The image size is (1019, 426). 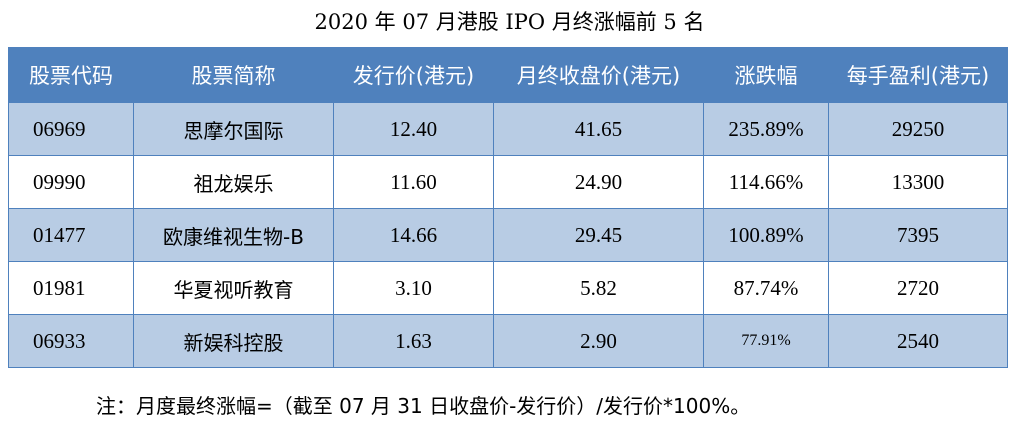 What do you see at coordinates (413, 75) in the screenshot?
I see `header-issue-price: 发行价(港元)` at bounding box center [413, 75].